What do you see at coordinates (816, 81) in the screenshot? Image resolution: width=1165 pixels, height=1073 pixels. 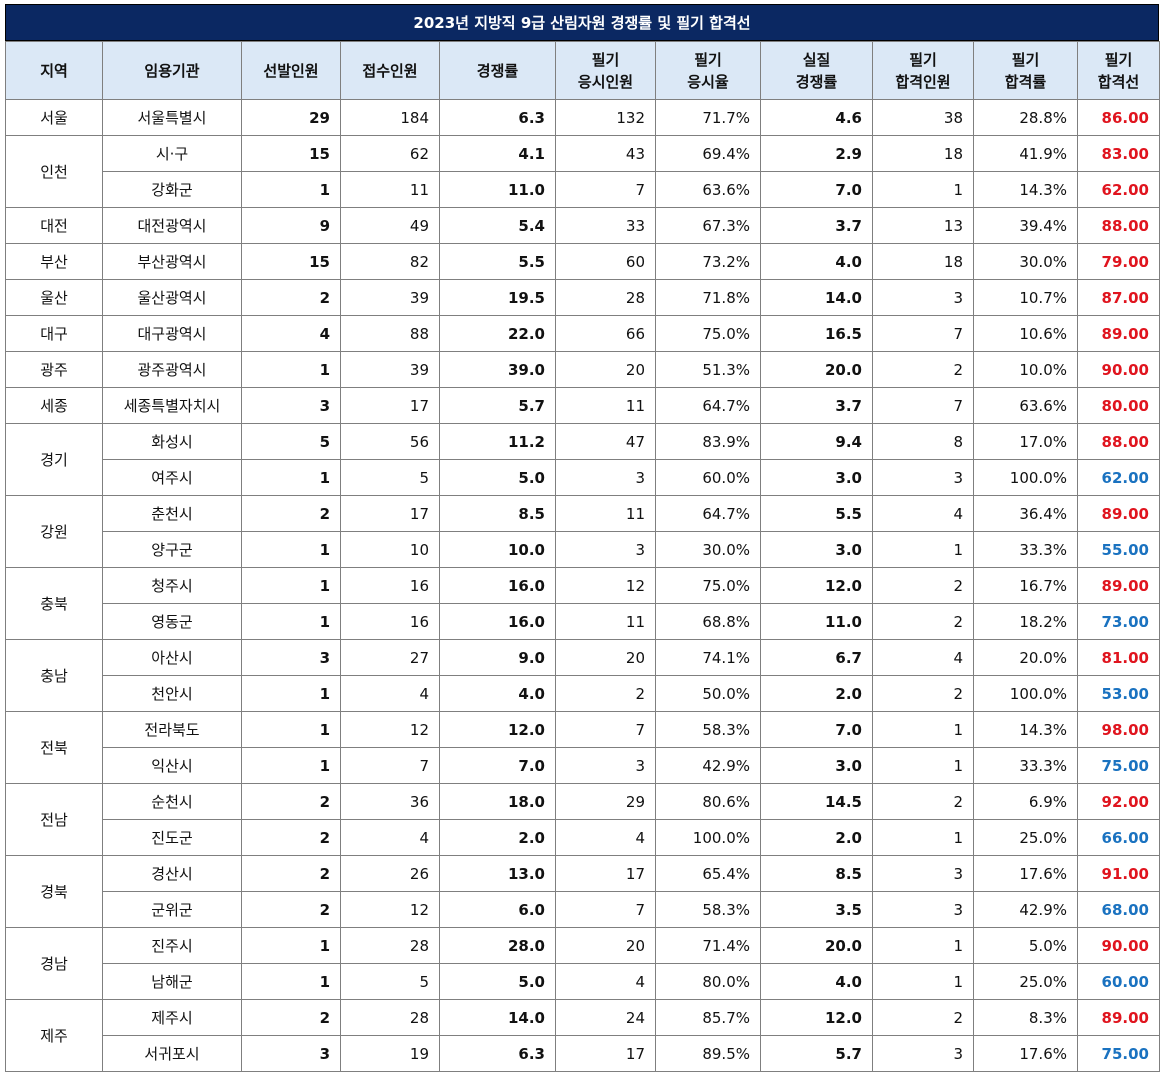 I see `column-header-text: 경쟁률` at bounding box center [816, 81].